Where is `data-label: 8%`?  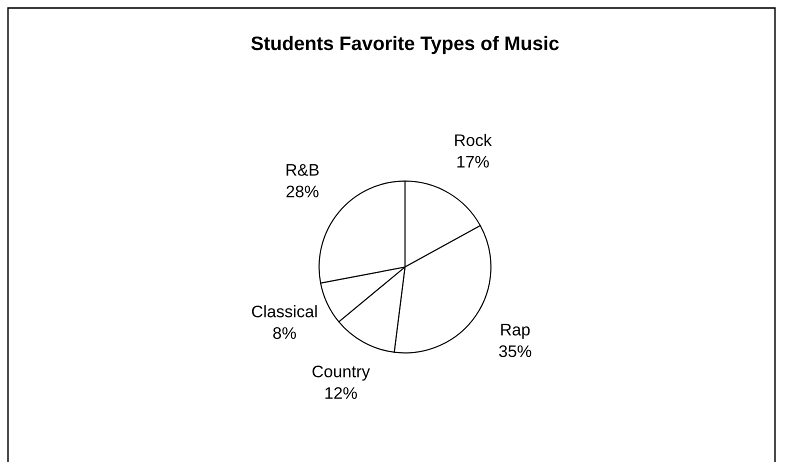 data-label: 8% is located at coordinates (284, 333).